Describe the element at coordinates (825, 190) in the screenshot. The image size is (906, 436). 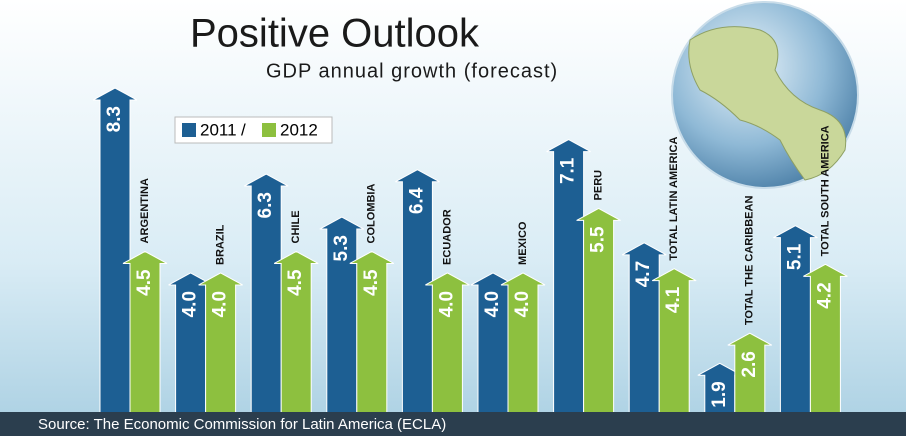
I see `category-label: TOTAL SOUTH AMERICA` at that location.